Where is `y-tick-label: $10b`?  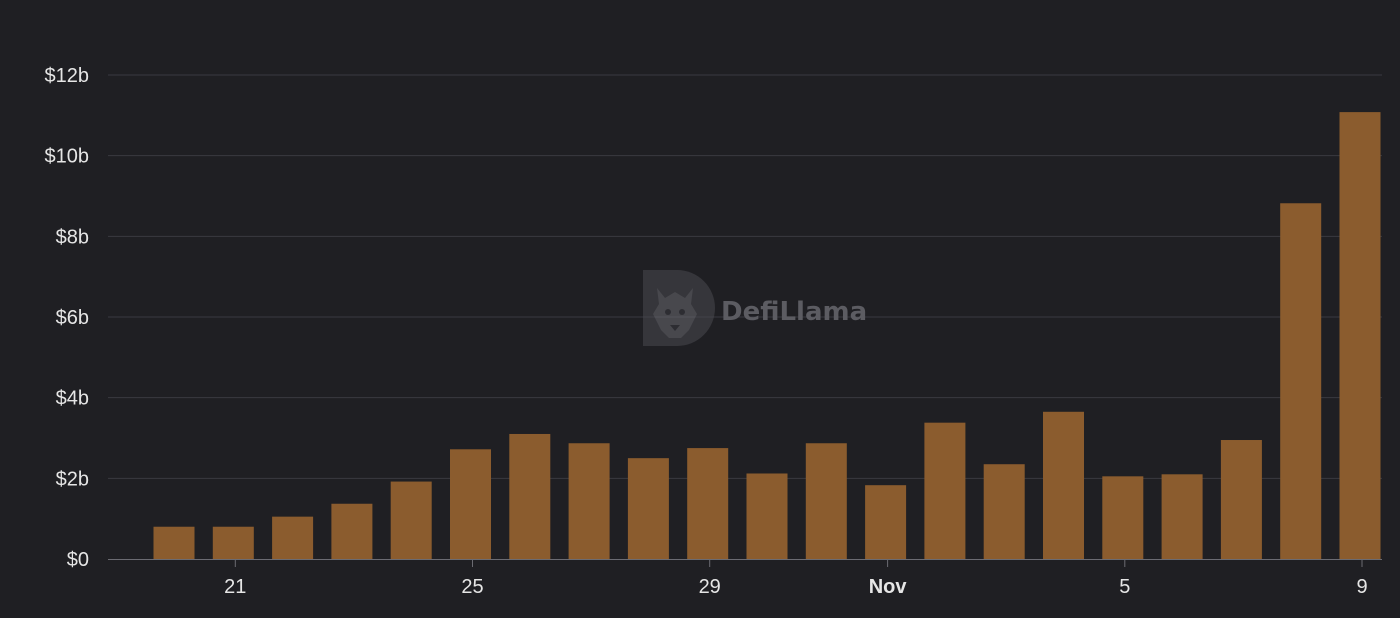 y-tick-label: $10b is located at coordinates (67, 157).